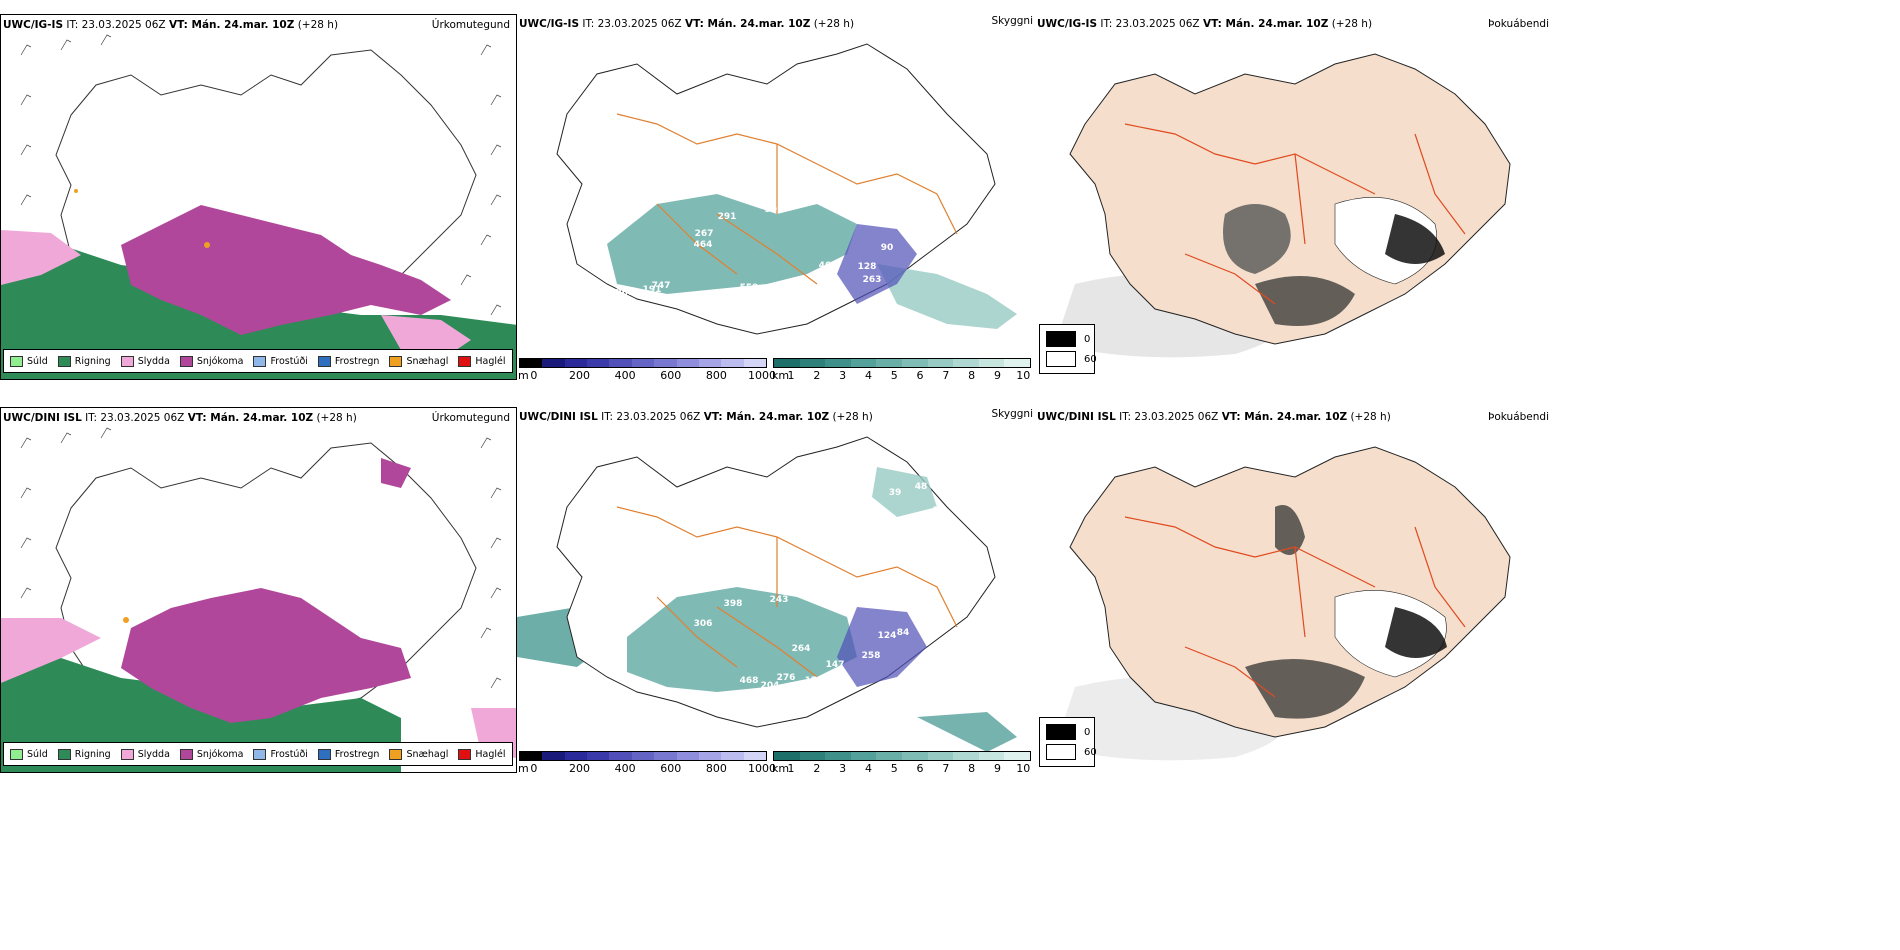 The height and width of the screenshot is (950, 1900). Describe the element at coordinates (801, 688) in the screenshot. I see `ceiling-value-label: 174` at that location.